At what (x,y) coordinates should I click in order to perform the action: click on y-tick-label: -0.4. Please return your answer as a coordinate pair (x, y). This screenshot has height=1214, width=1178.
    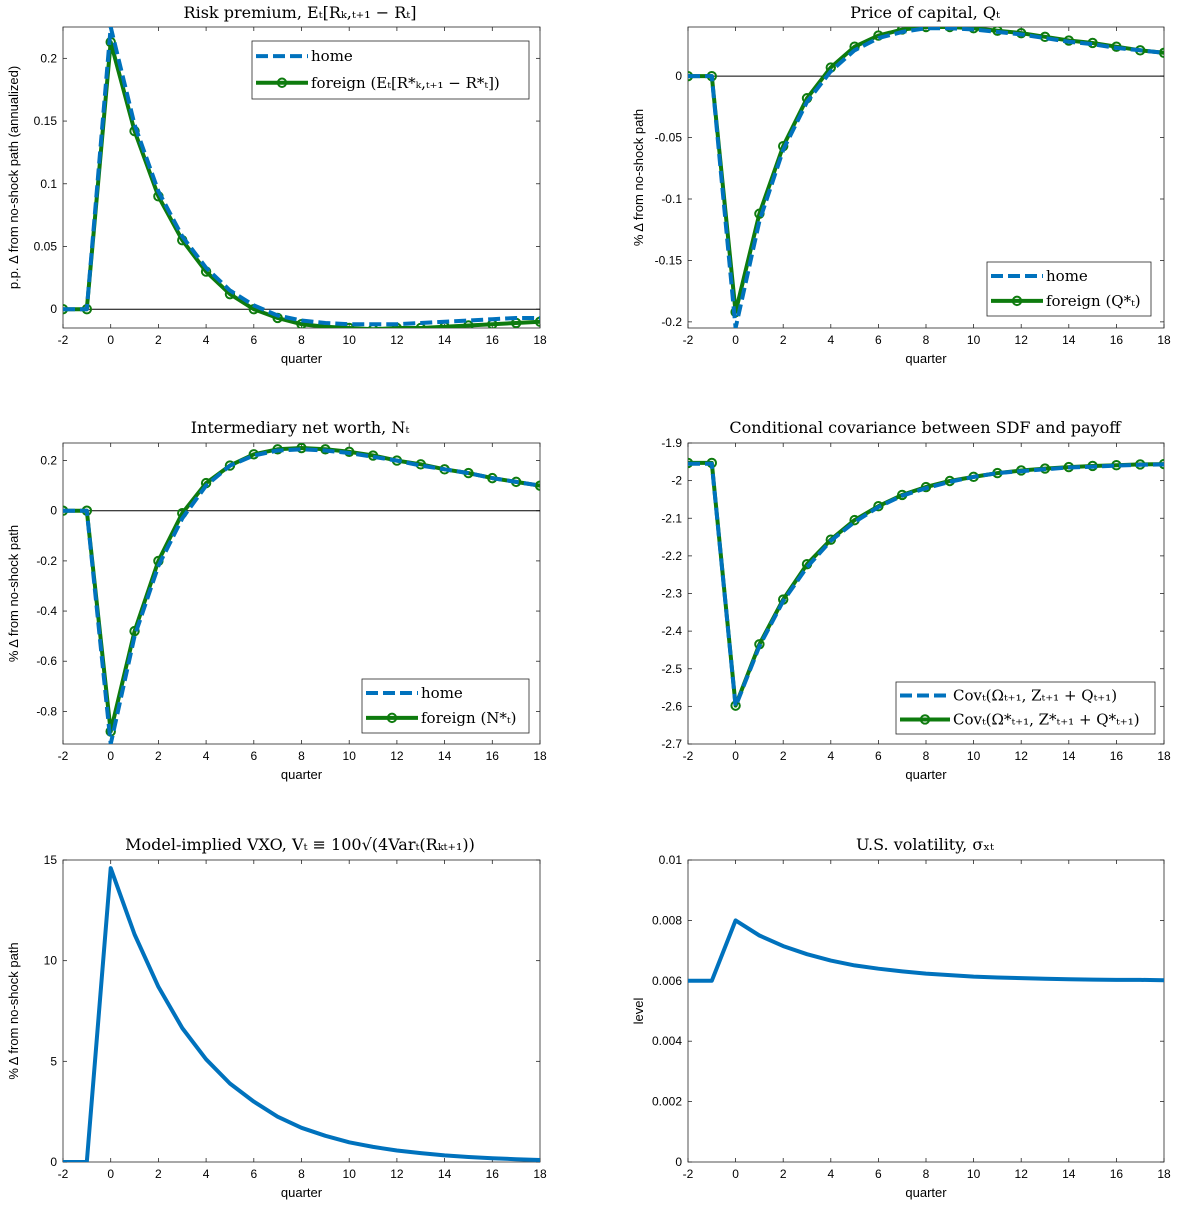
    Looking at the image, I should click on (46, 611).